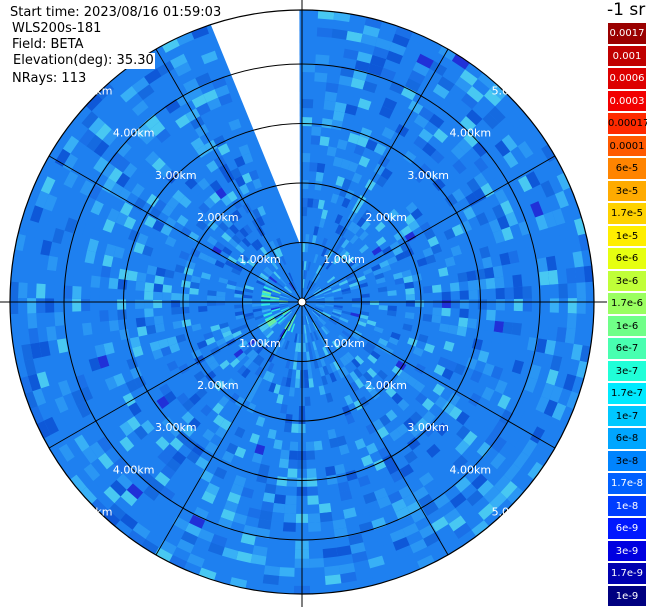  What do you see at coordinates (260, 259) in the screenshot?
I see `range-ring-label: 1.00km` at bounding box center [260, 259].